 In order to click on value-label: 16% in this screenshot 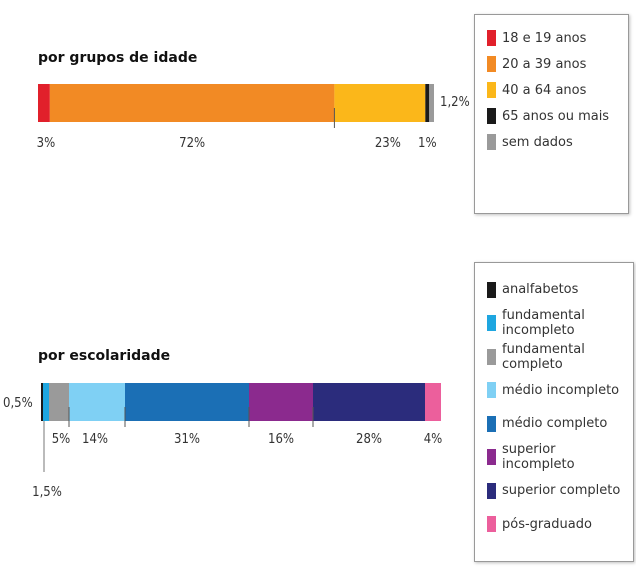, I will do `click(281, 439)`.